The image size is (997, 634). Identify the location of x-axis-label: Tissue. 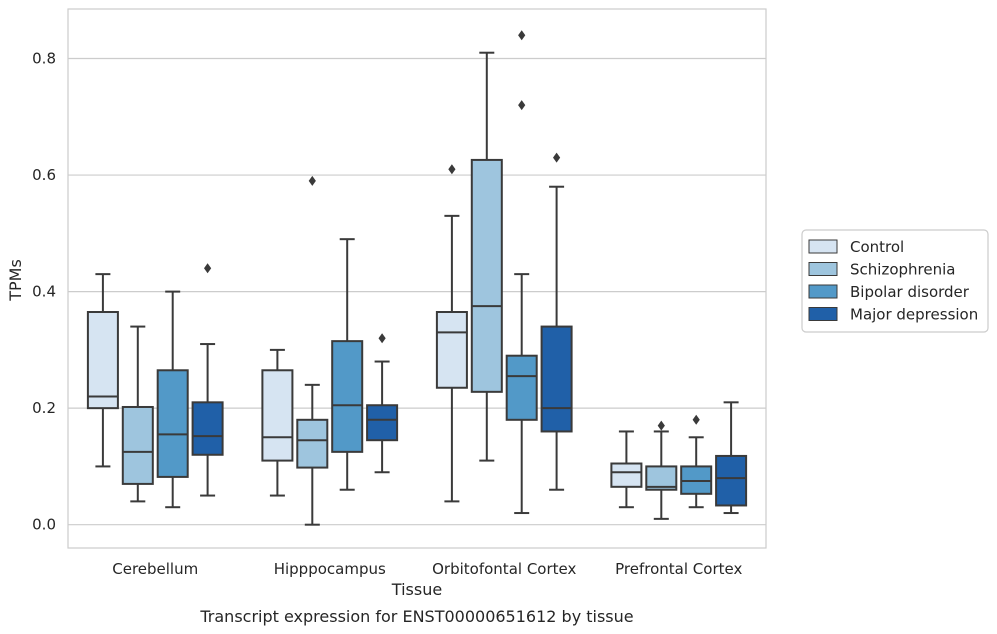
(416, 589).